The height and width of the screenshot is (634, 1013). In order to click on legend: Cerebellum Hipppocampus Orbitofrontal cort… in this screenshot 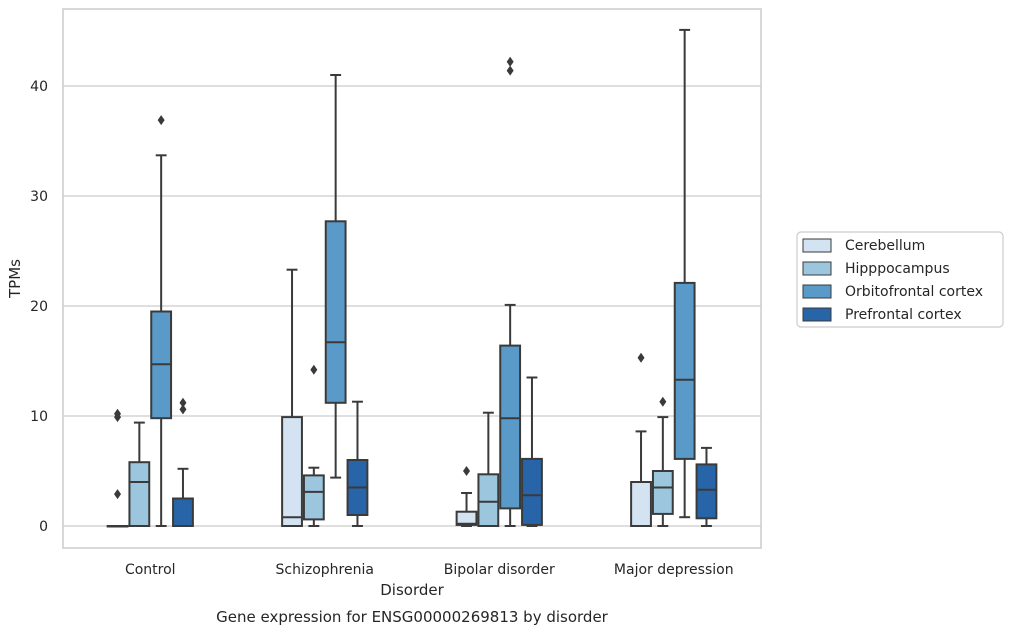, I will do `click(900, 279)`.